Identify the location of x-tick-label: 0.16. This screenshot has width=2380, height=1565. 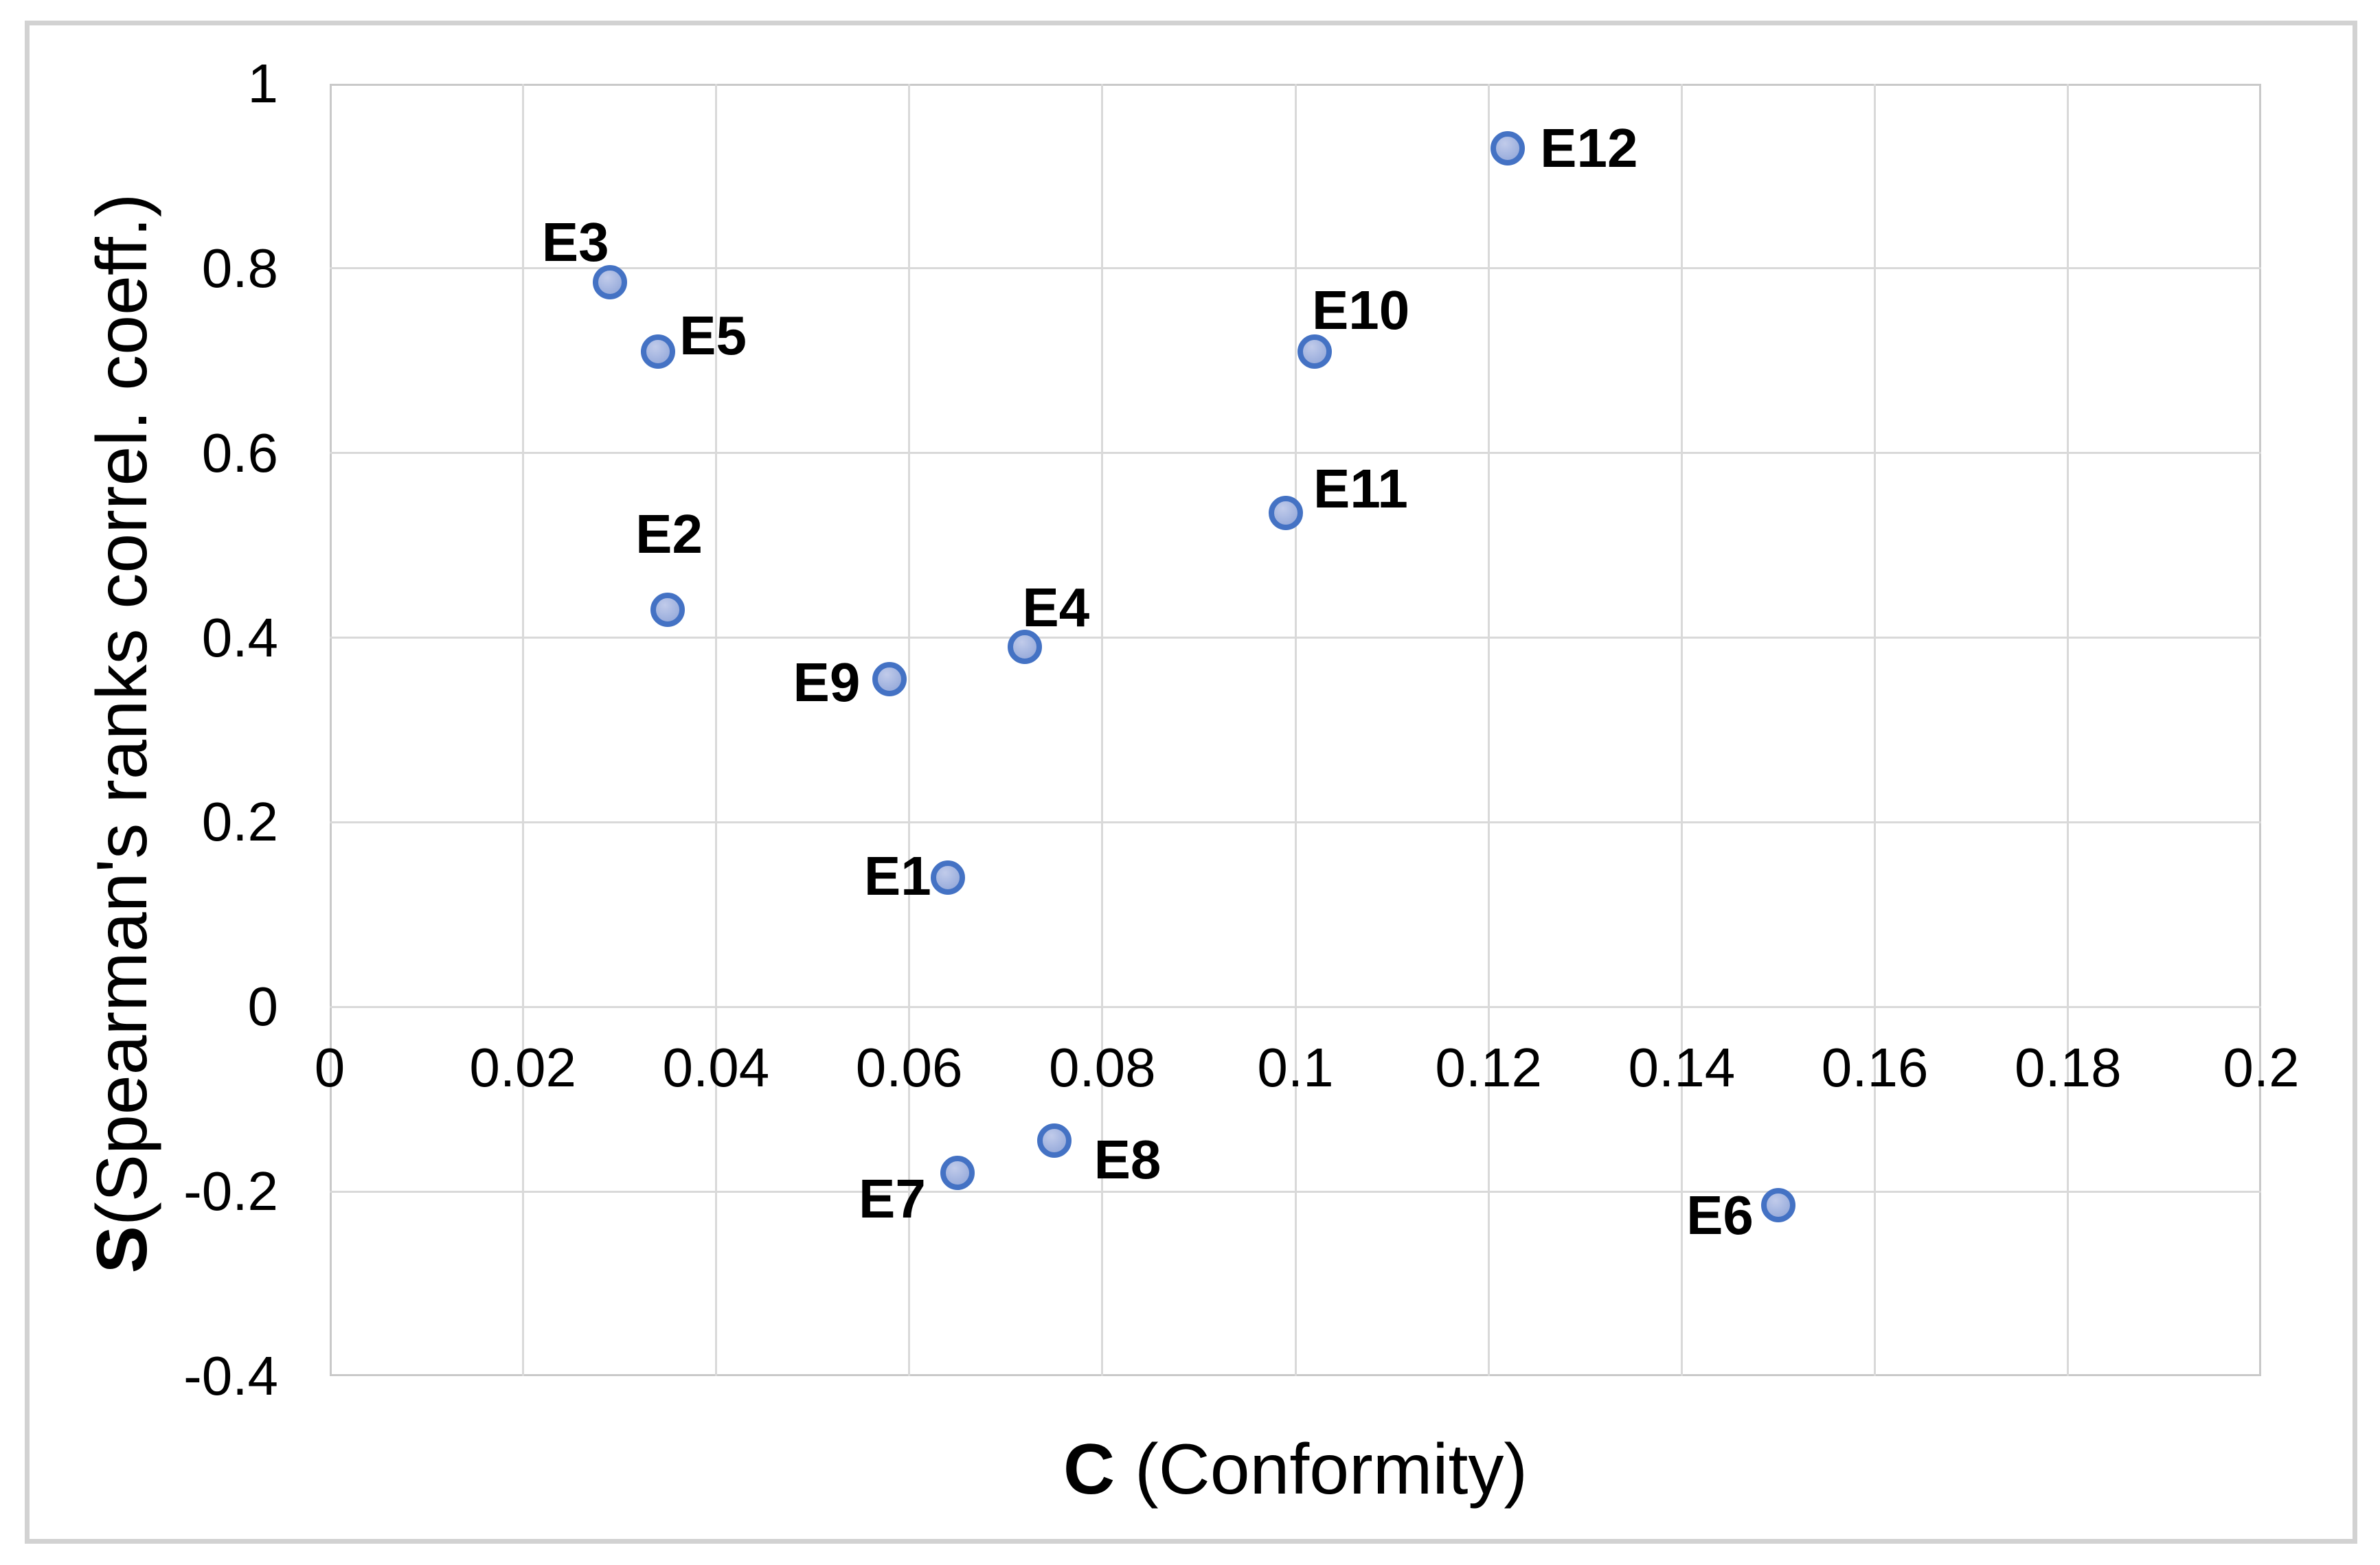
(1875, 1068).